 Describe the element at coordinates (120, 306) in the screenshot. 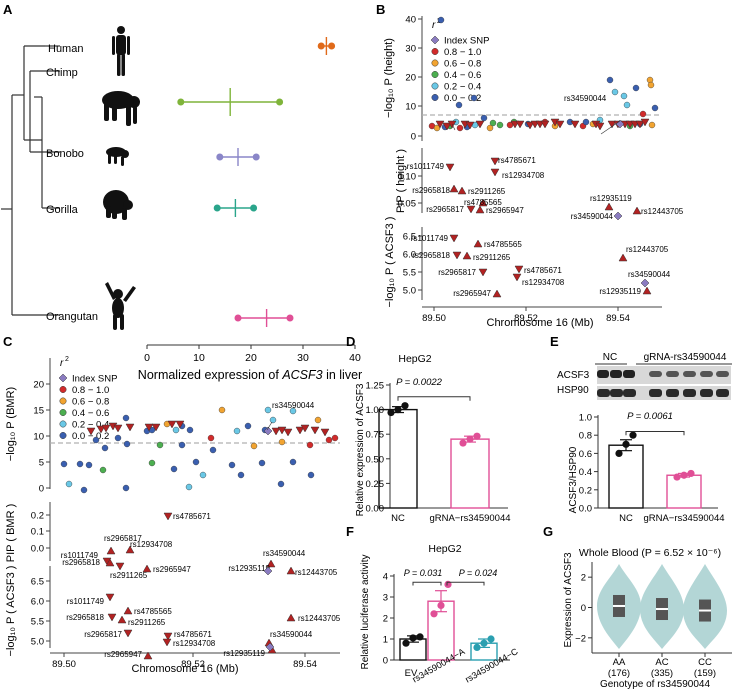

I see `orangutan-silhouette-icon` at that location.